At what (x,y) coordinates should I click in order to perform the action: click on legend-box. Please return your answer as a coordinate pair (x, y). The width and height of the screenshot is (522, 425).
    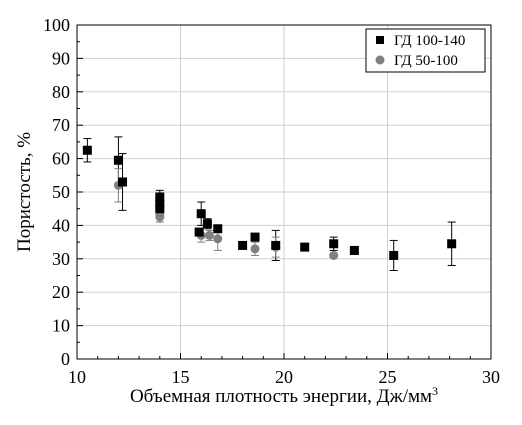
    Looking at the image, I should click on (425, 50).